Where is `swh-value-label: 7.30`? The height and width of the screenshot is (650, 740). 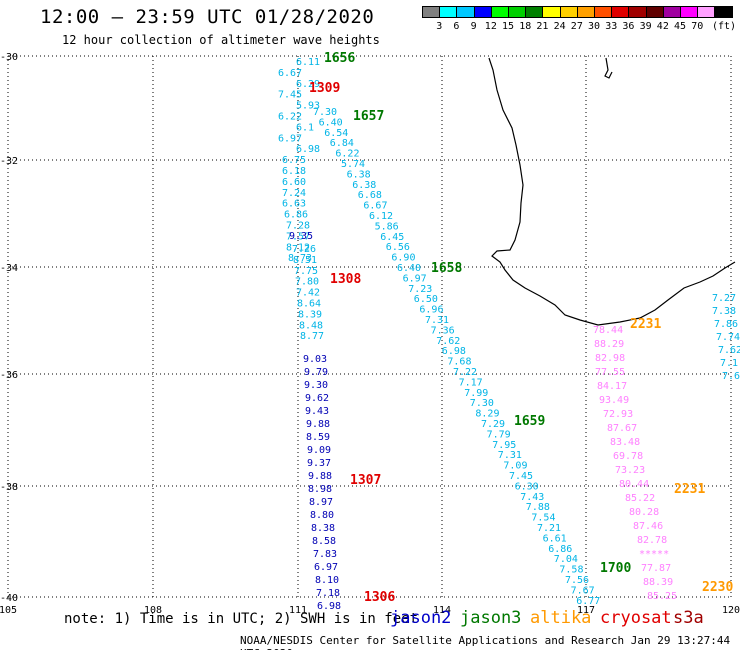 swh-value-label: 7.30 is located at coordinates (482, 403).